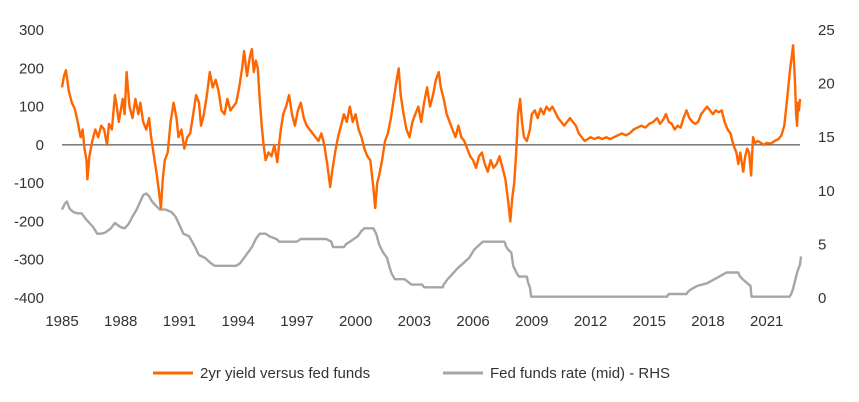  I want to click on x-tick-label: 2021, so click(766, 321).